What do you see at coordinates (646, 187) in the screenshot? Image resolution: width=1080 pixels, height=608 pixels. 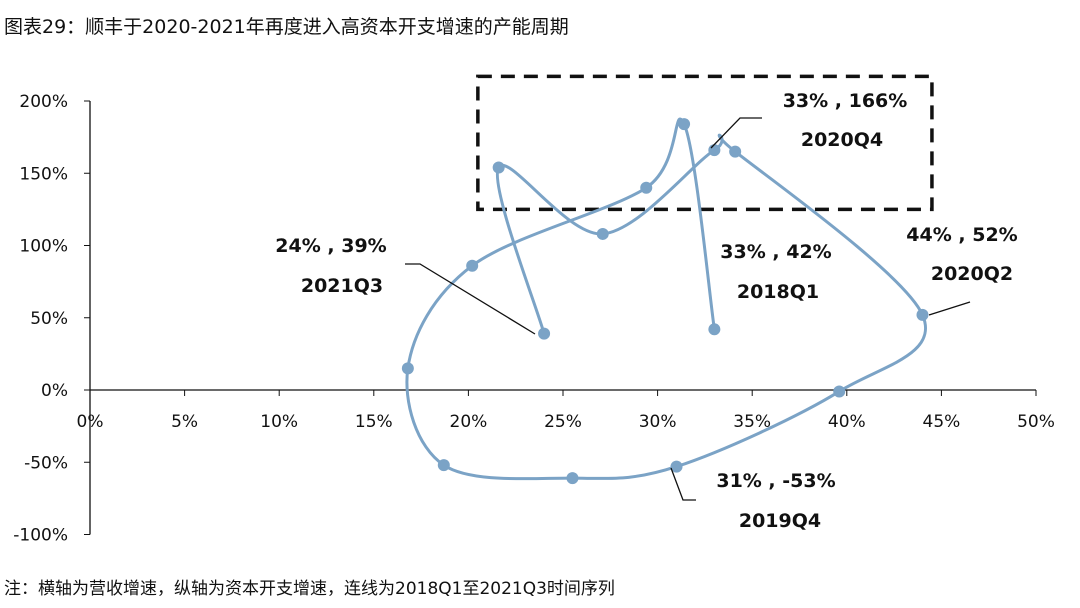 I see `data-point-2018q3` at bounding box center [646, 187].